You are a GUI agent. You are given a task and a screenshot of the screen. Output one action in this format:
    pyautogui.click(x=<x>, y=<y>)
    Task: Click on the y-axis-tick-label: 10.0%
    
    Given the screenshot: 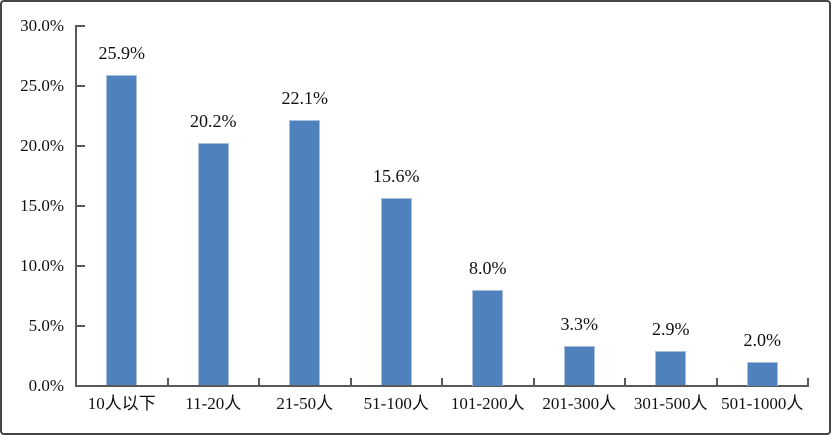 What is the action you would take?
    pyautogui.click(x=42, y=265)
    